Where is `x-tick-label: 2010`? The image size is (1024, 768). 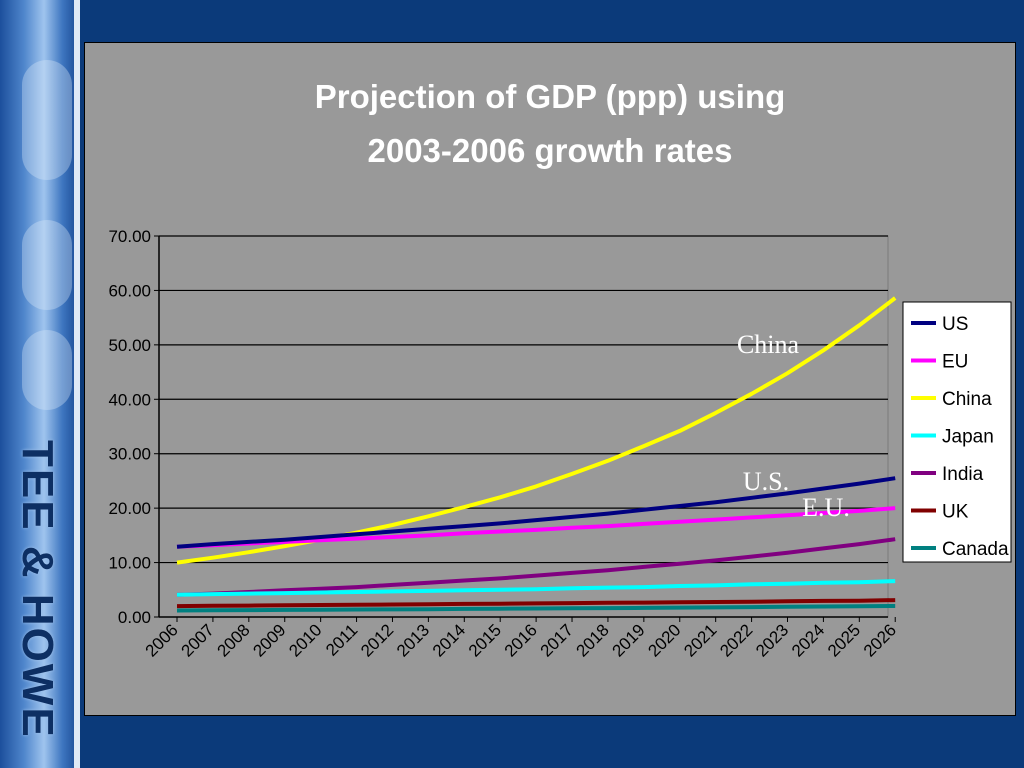
x-tick-label: 2010 is located at coordinates (305, 640).